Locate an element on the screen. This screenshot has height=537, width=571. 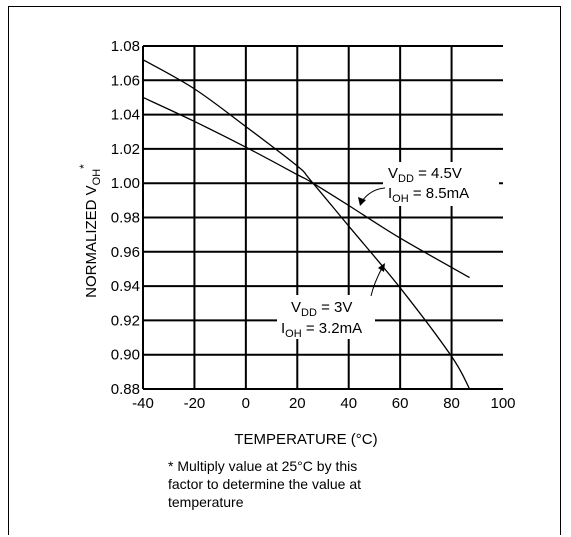
annotation-4.5v-background is located at coordinates (441, 184).